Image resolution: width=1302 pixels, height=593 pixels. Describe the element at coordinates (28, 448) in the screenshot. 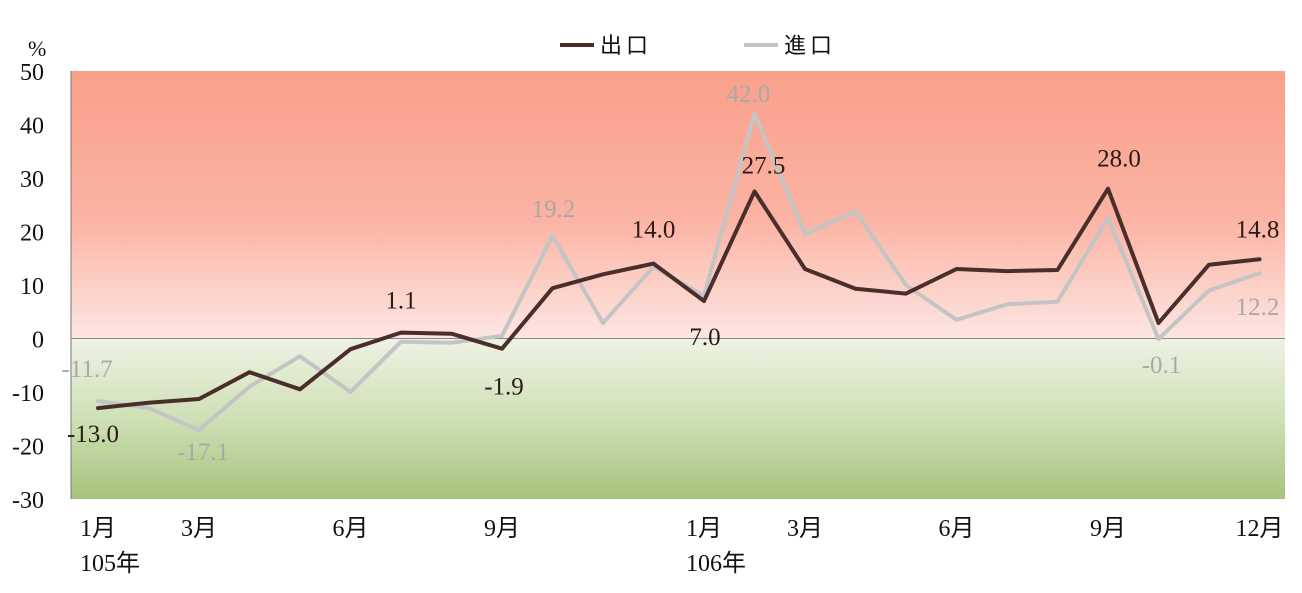

I see `y-tick-label: -20` at that location.